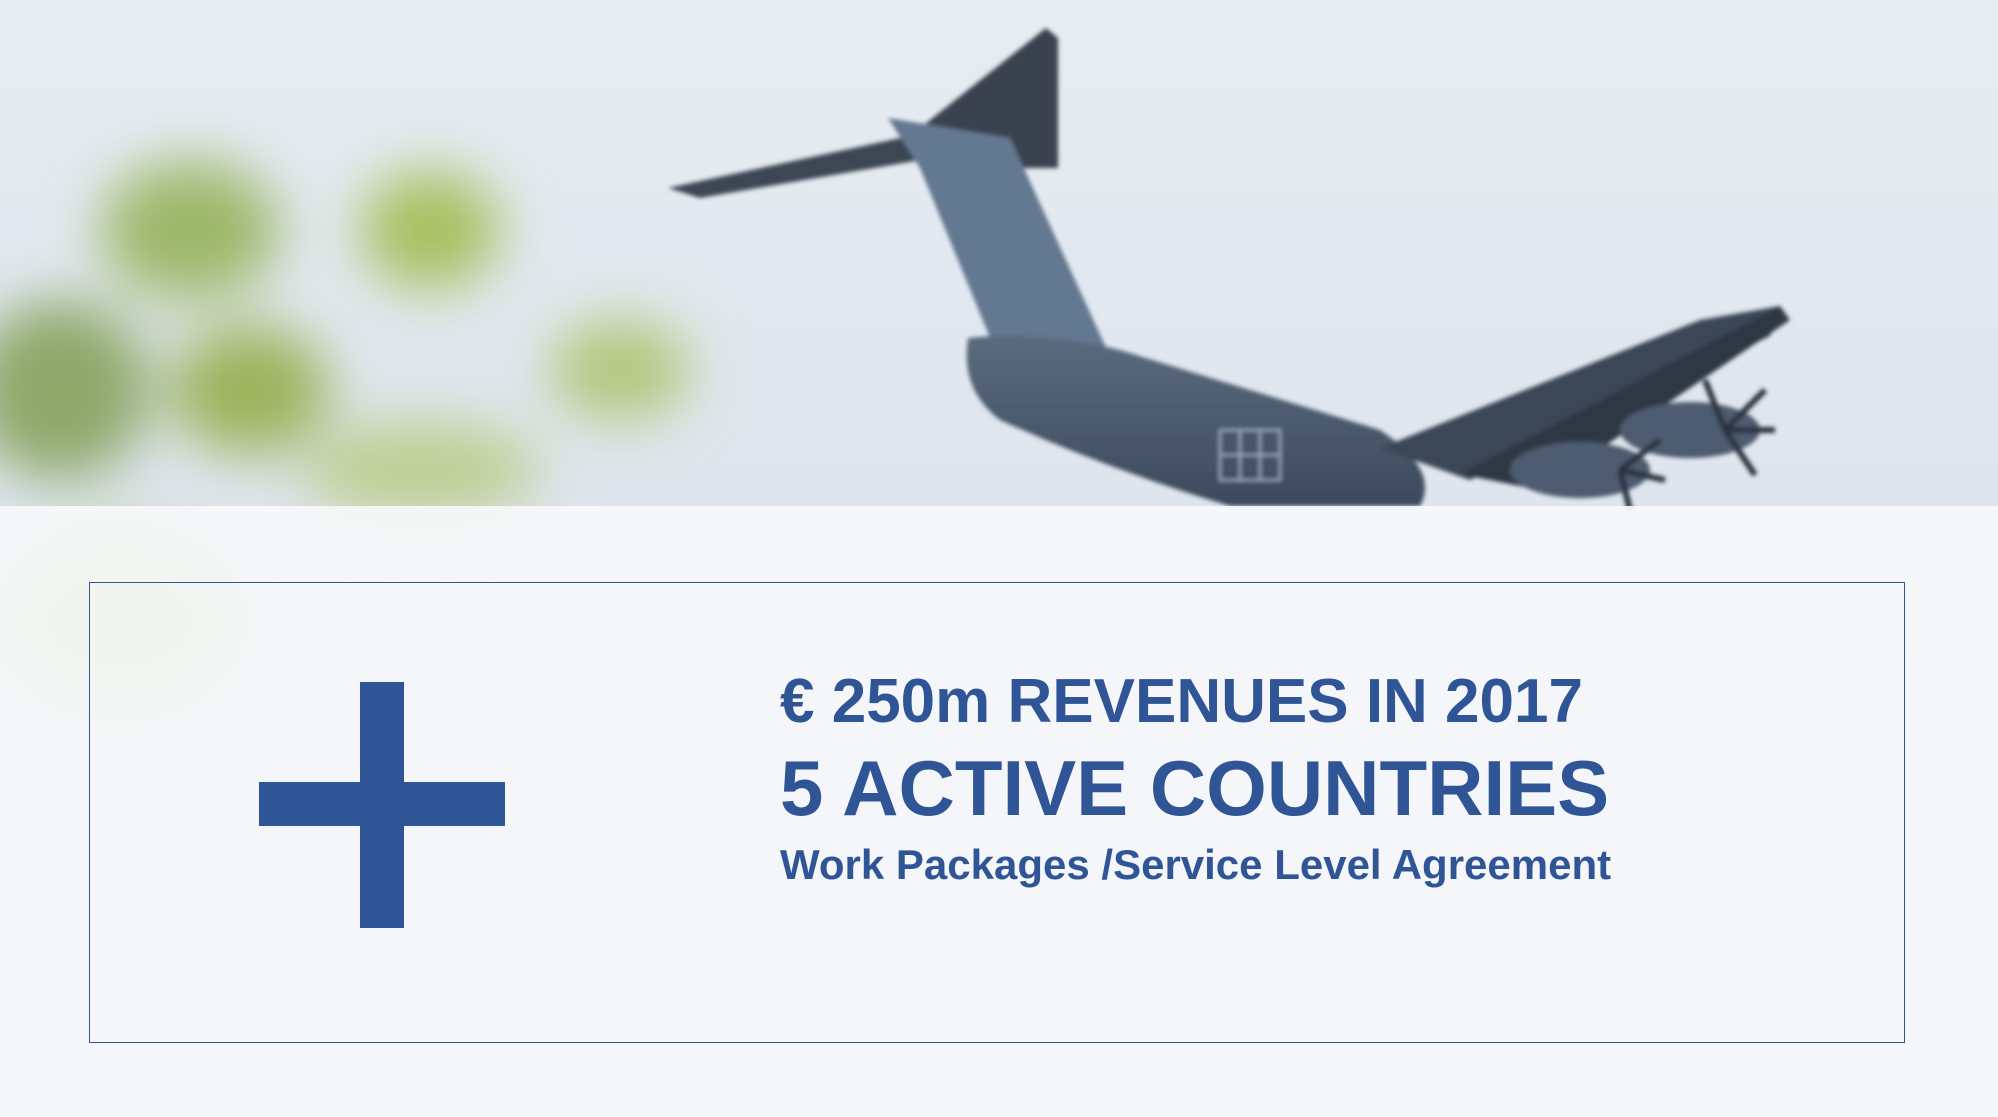 This screenshot has width=1998, height=1117. Describe the element at coordinates (1181, 701) in the screenshot. I see `revenues-headline: € 250m REVENUES IN 2017` at that location.